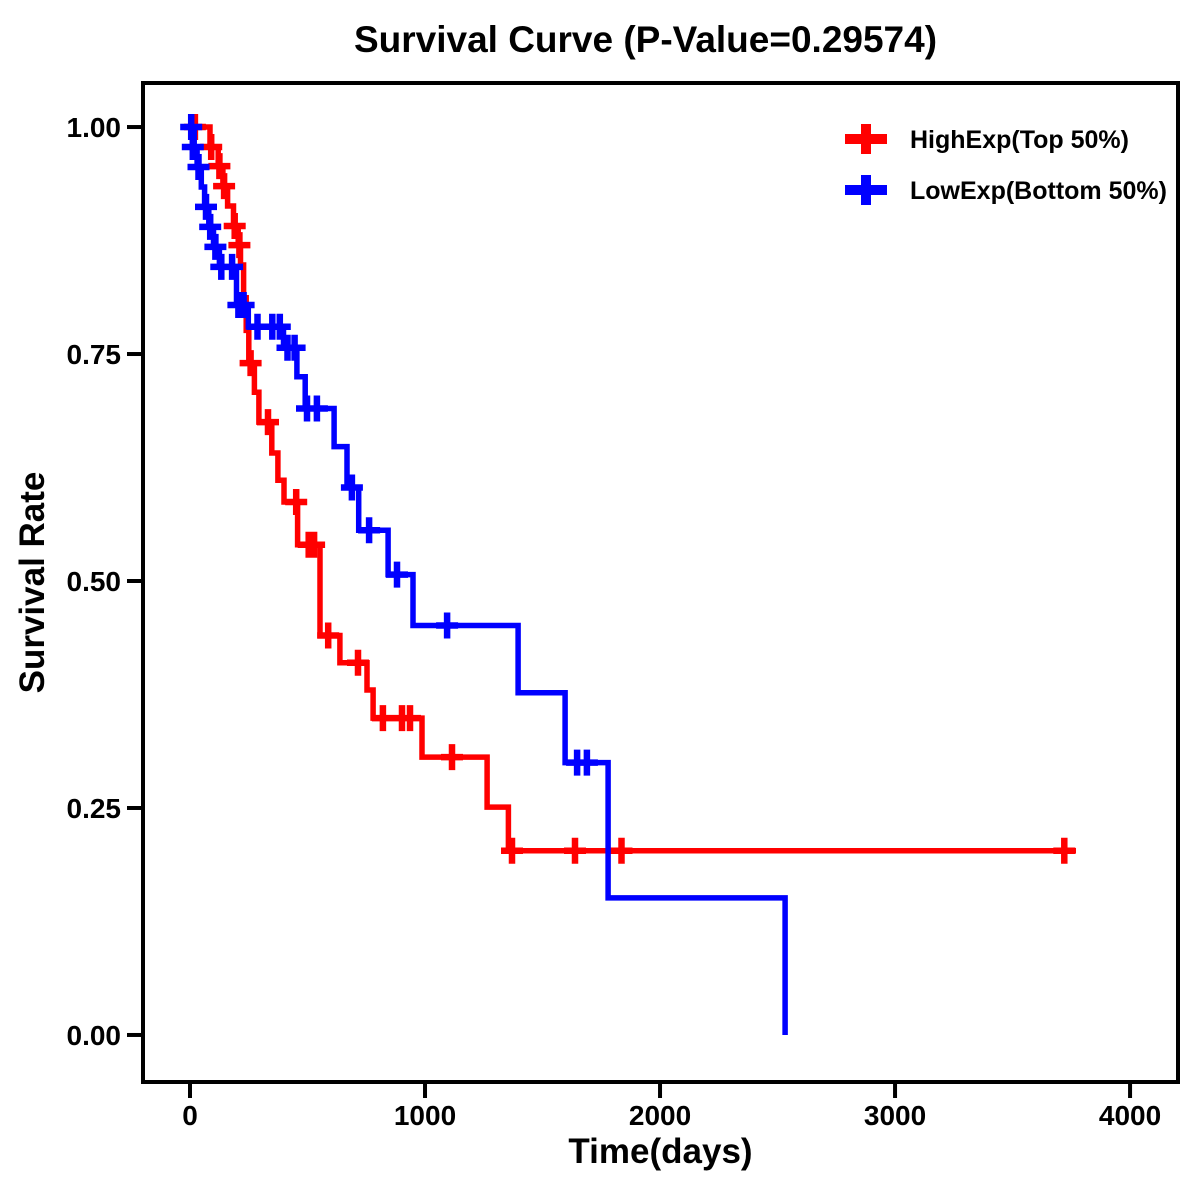 The width and height of the screenshot is (1200, 1200). I want to click on y-axis-label: Survival Rate, so click(32, 583).